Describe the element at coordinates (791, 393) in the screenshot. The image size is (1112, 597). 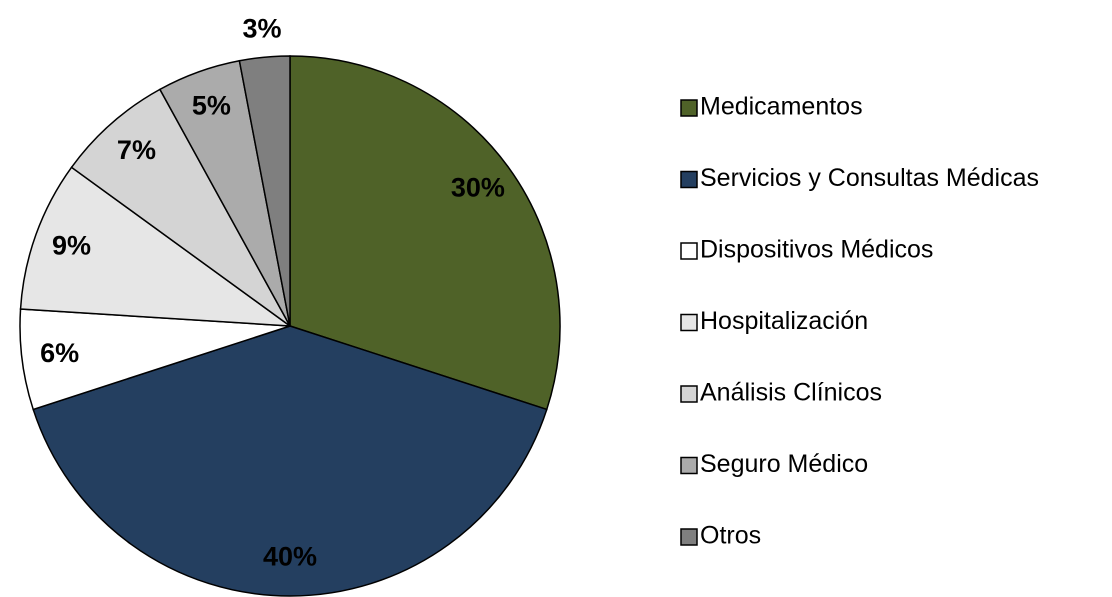
I see `legend-label: Análisis Clínicos` at that location.